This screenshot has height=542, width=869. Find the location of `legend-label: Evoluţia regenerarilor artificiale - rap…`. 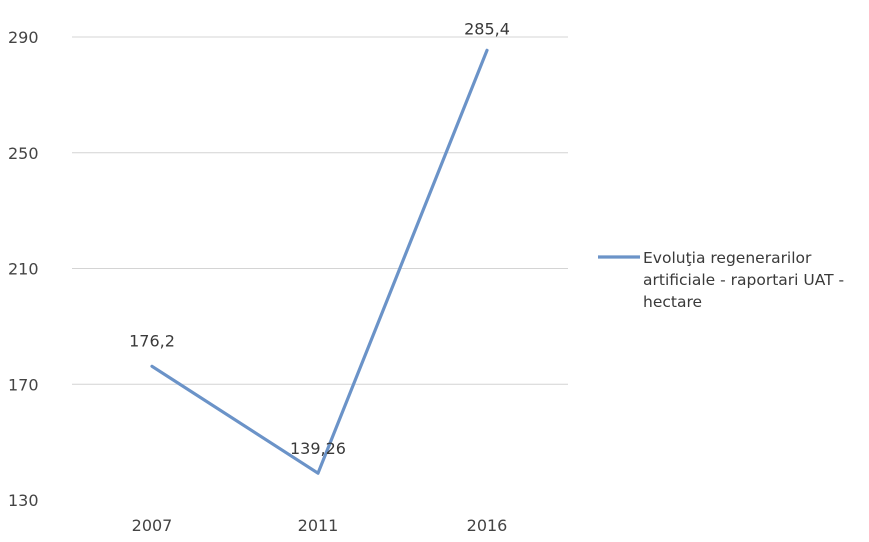

legend-label: Evoluţia regenerarilor artificiale - rap… is located at coordinates (746, 280).